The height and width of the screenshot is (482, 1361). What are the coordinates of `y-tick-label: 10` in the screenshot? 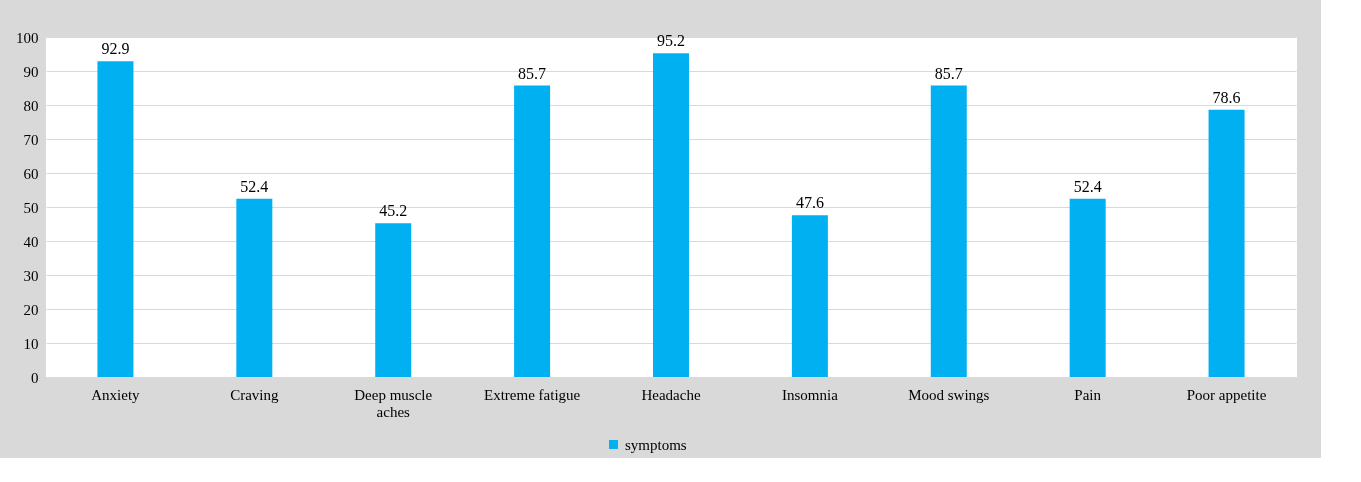 It's located at (31, 343).